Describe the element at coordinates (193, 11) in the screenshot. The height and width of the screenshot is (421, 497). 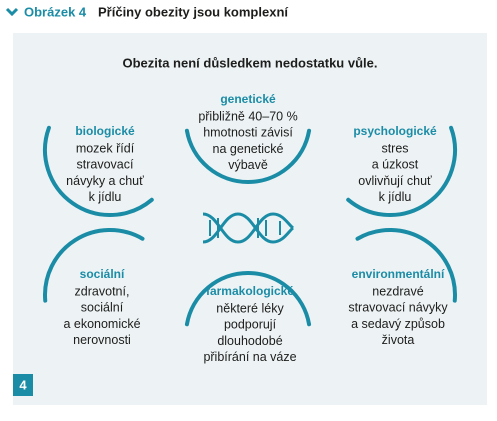
I see `figure-title: Příčiny obezity jsou komplexní` at that location.